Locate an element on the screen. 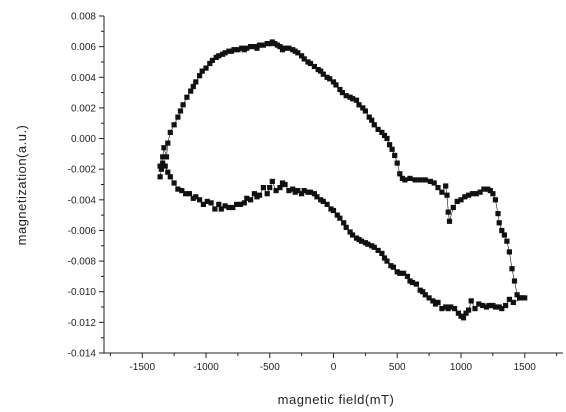  x-tick-label: 1000 is located at coordinates (461, 367).